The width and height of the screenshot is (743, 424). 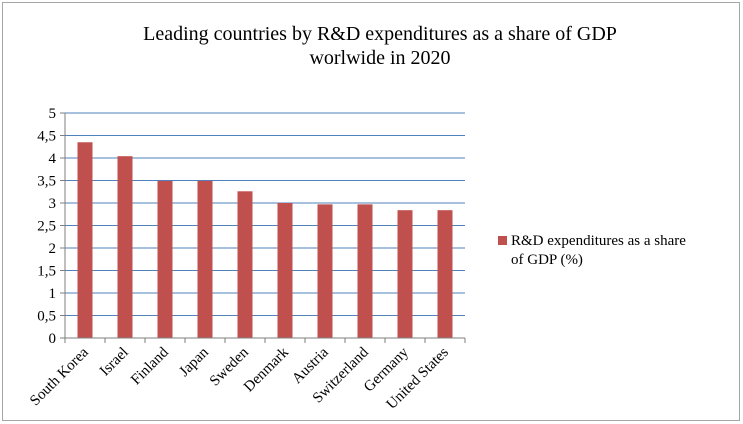 What do you see at coordinates (502, 240) in the screenshot?
I see `legend-swatch` at bounding box center [502, 240].